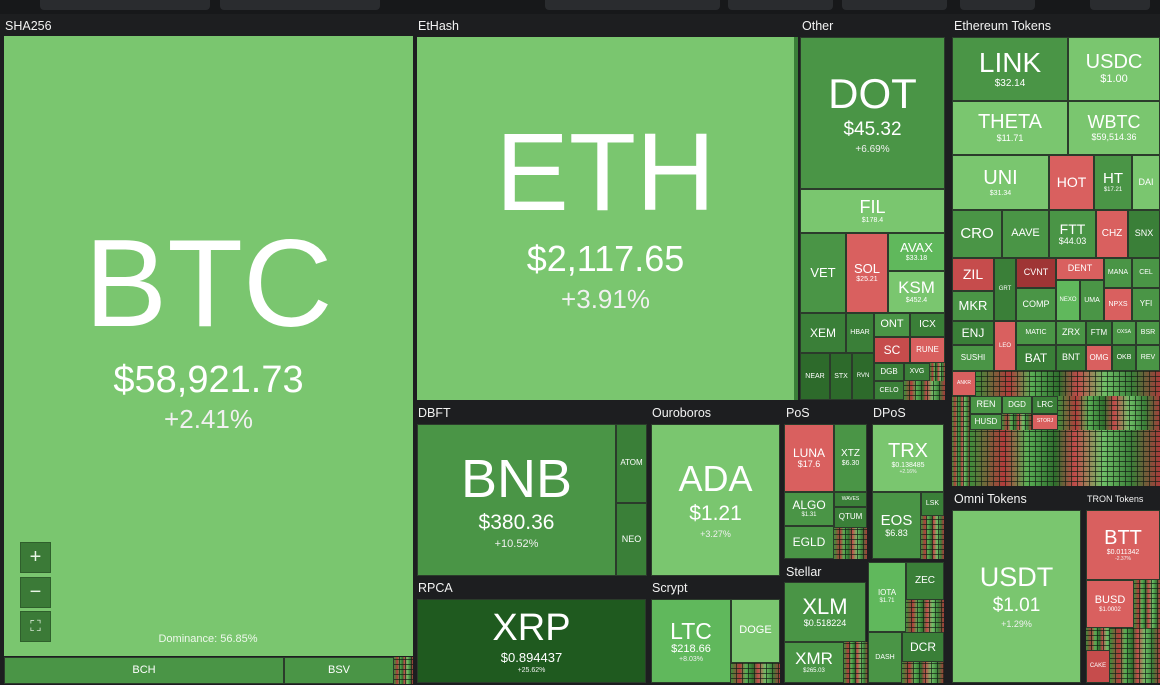  What do you see at coordinates (1123, 545) in the screenshot?
I see `tile-btt: BTT $0.011342 -2.37%` at bounding box center [1123, 545].